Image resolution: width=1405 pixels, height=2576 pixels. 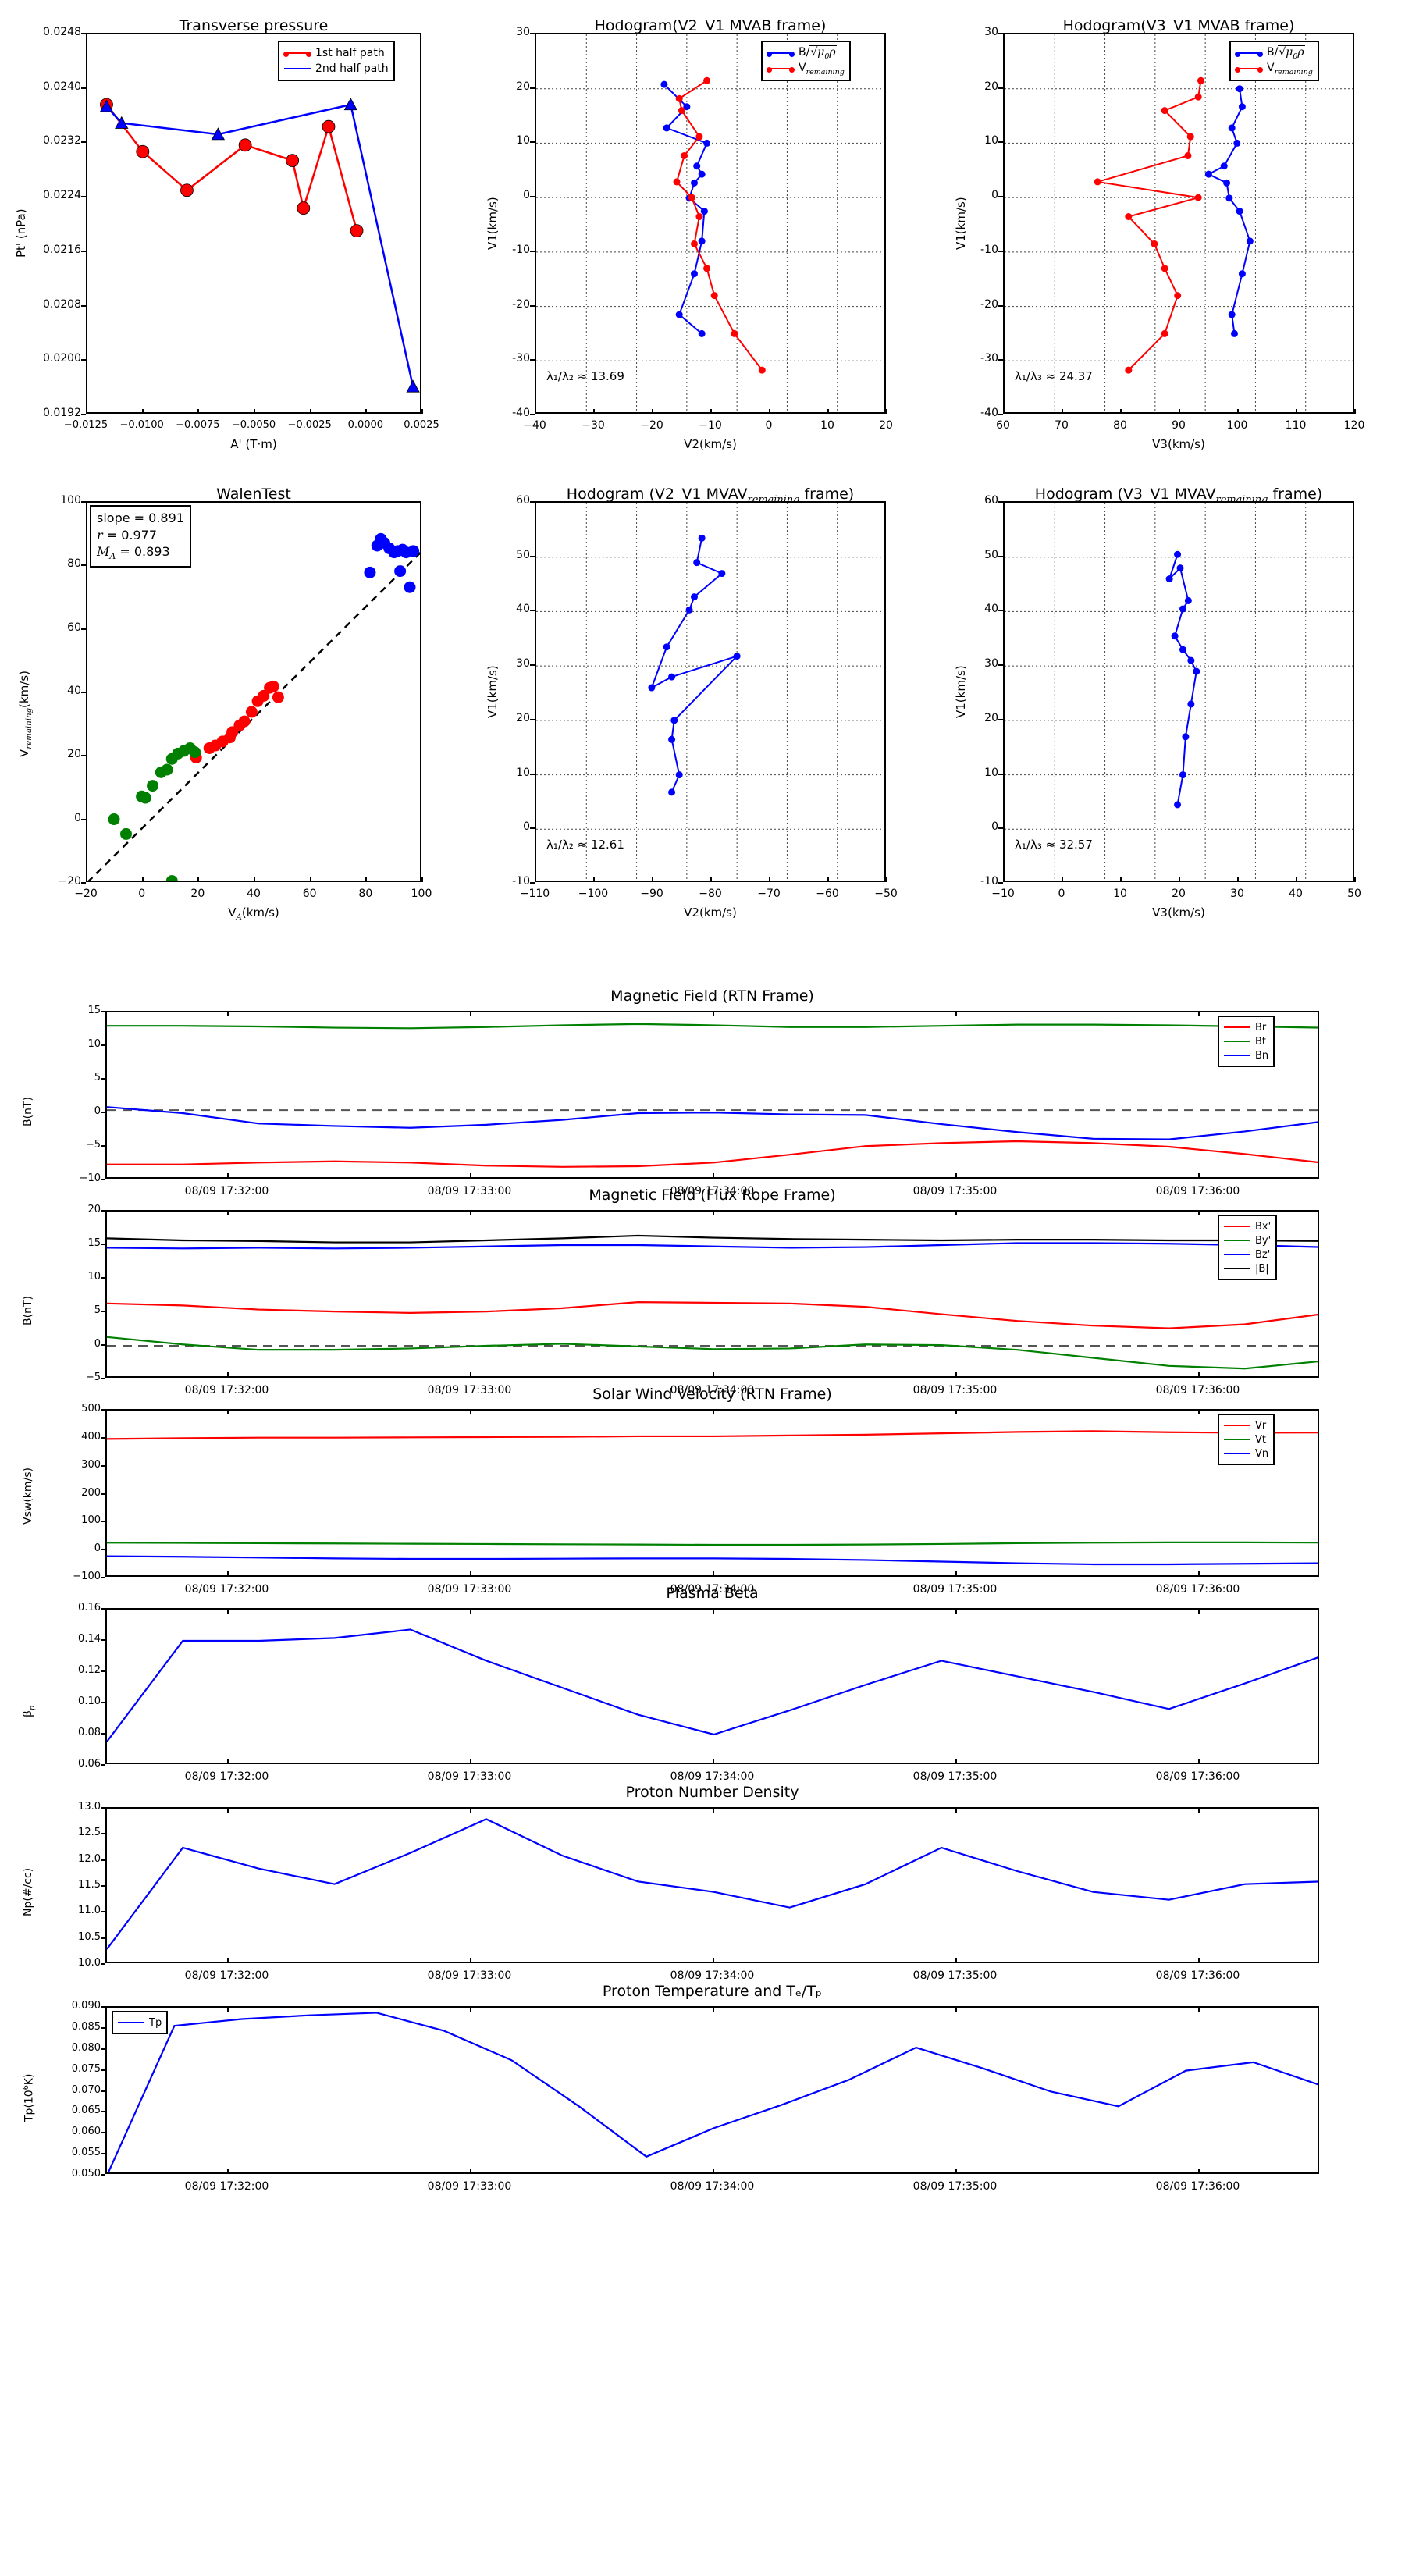 I want to click on x-tick-label: 30, so click(x=1237, y=894).